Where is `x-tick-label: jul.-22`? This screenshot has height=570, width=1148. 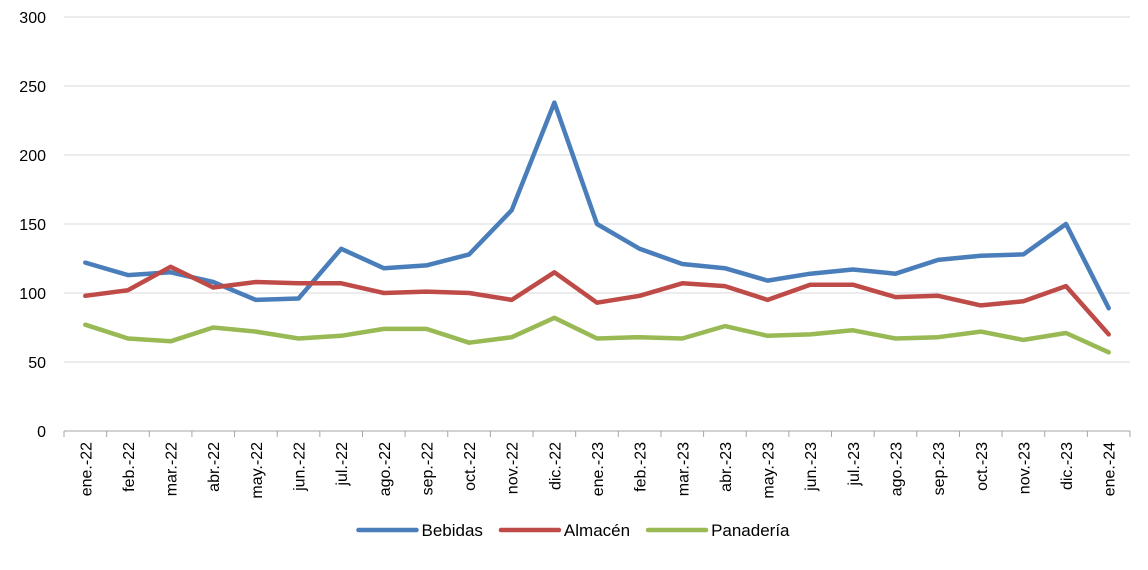
x-tick-label: jul.-22 is located at coordinates (342, 464).